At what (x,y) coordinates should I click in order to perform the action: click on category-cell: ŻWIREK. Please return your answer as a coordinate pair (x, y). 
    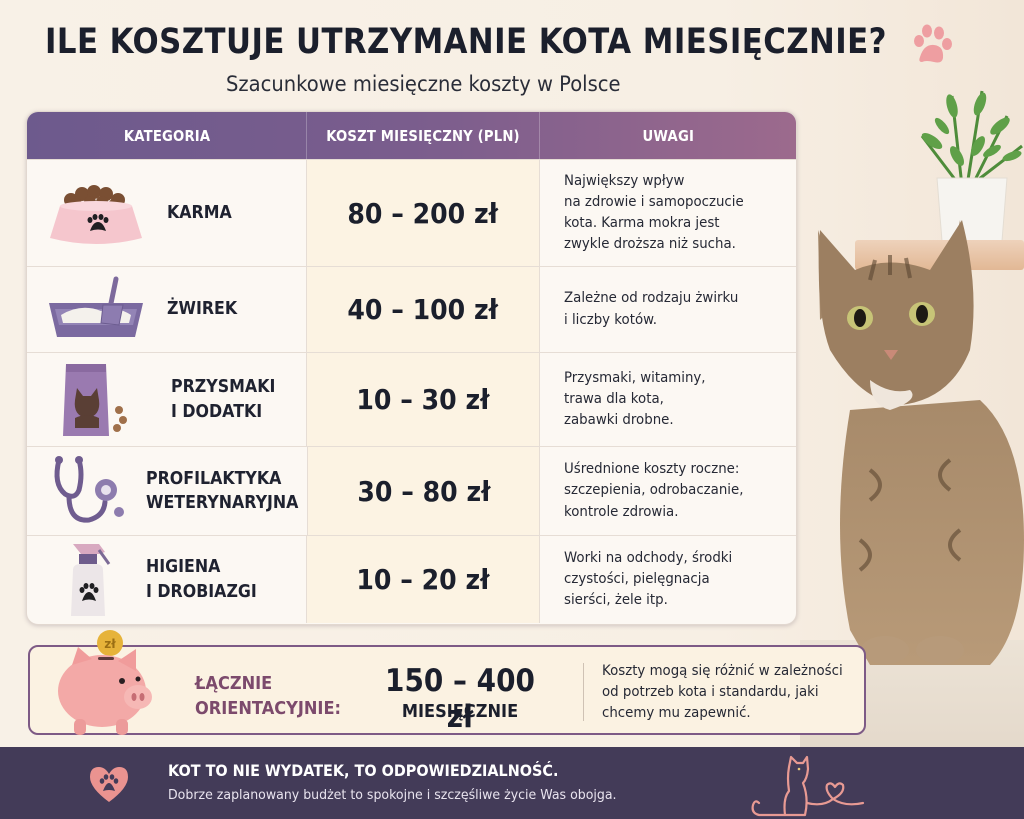
    Looking at the image, I should click on (167, 309).